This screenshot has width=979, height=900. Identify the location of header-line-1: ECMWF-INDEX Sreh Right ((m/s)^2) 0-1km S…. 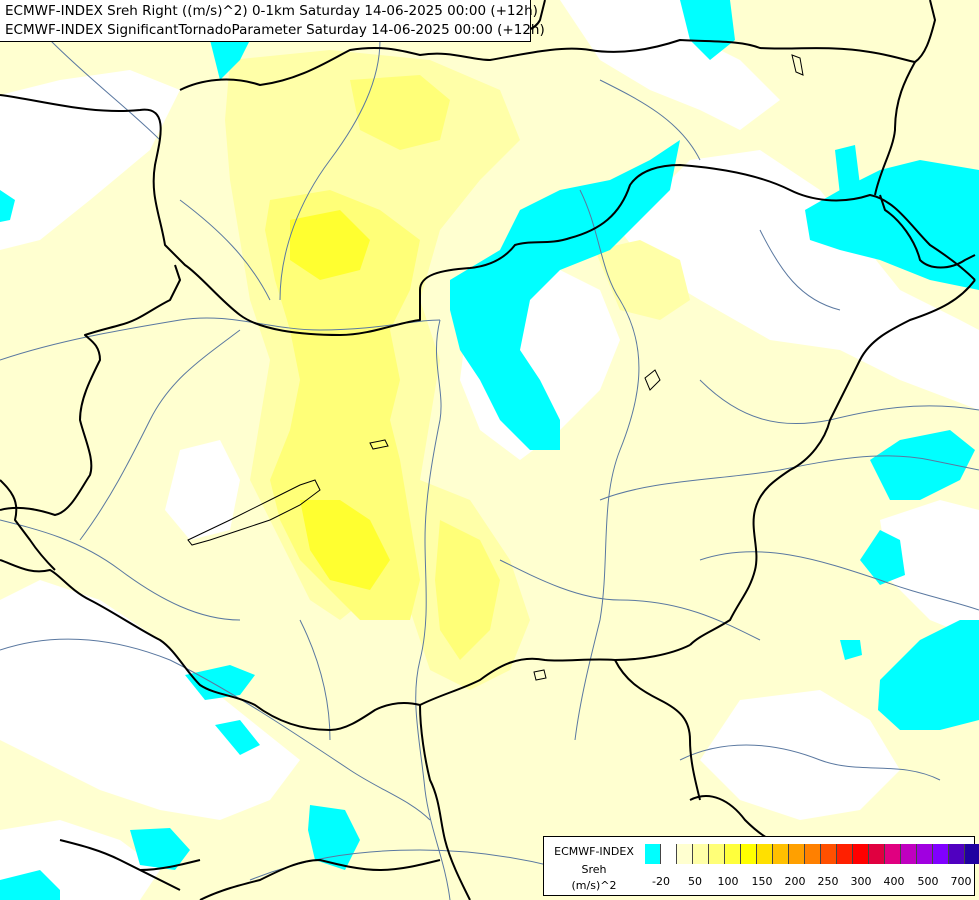
(271, 11).